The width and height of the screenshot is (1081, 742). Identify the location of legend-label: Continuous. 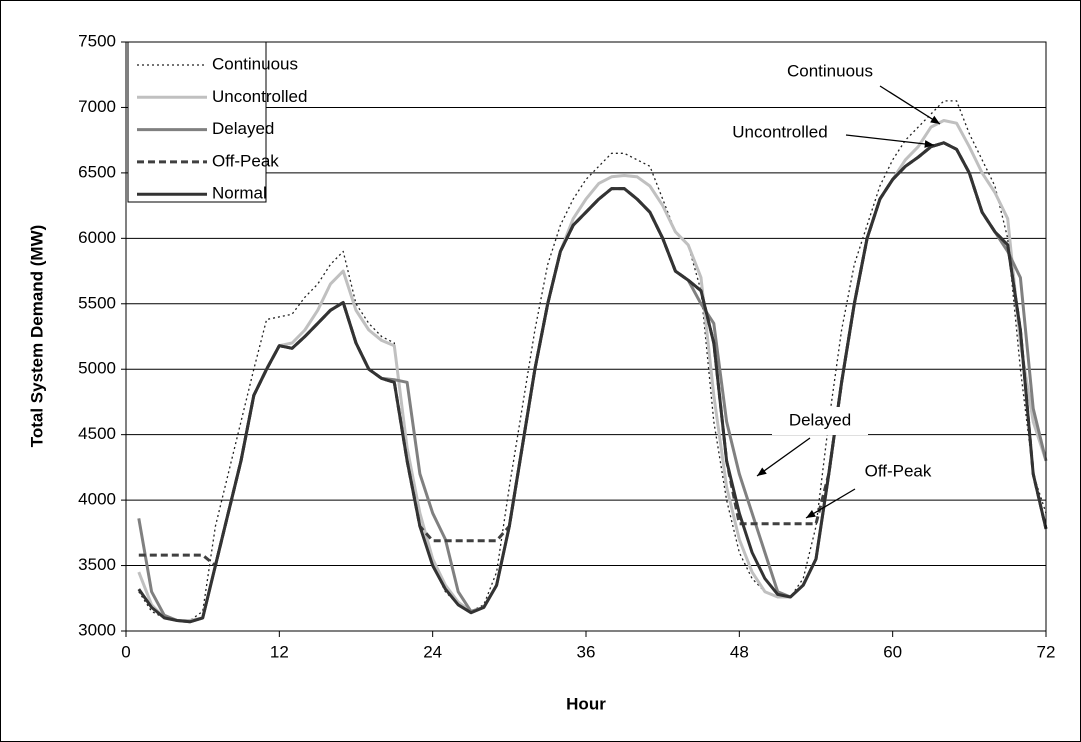
(255, 63).